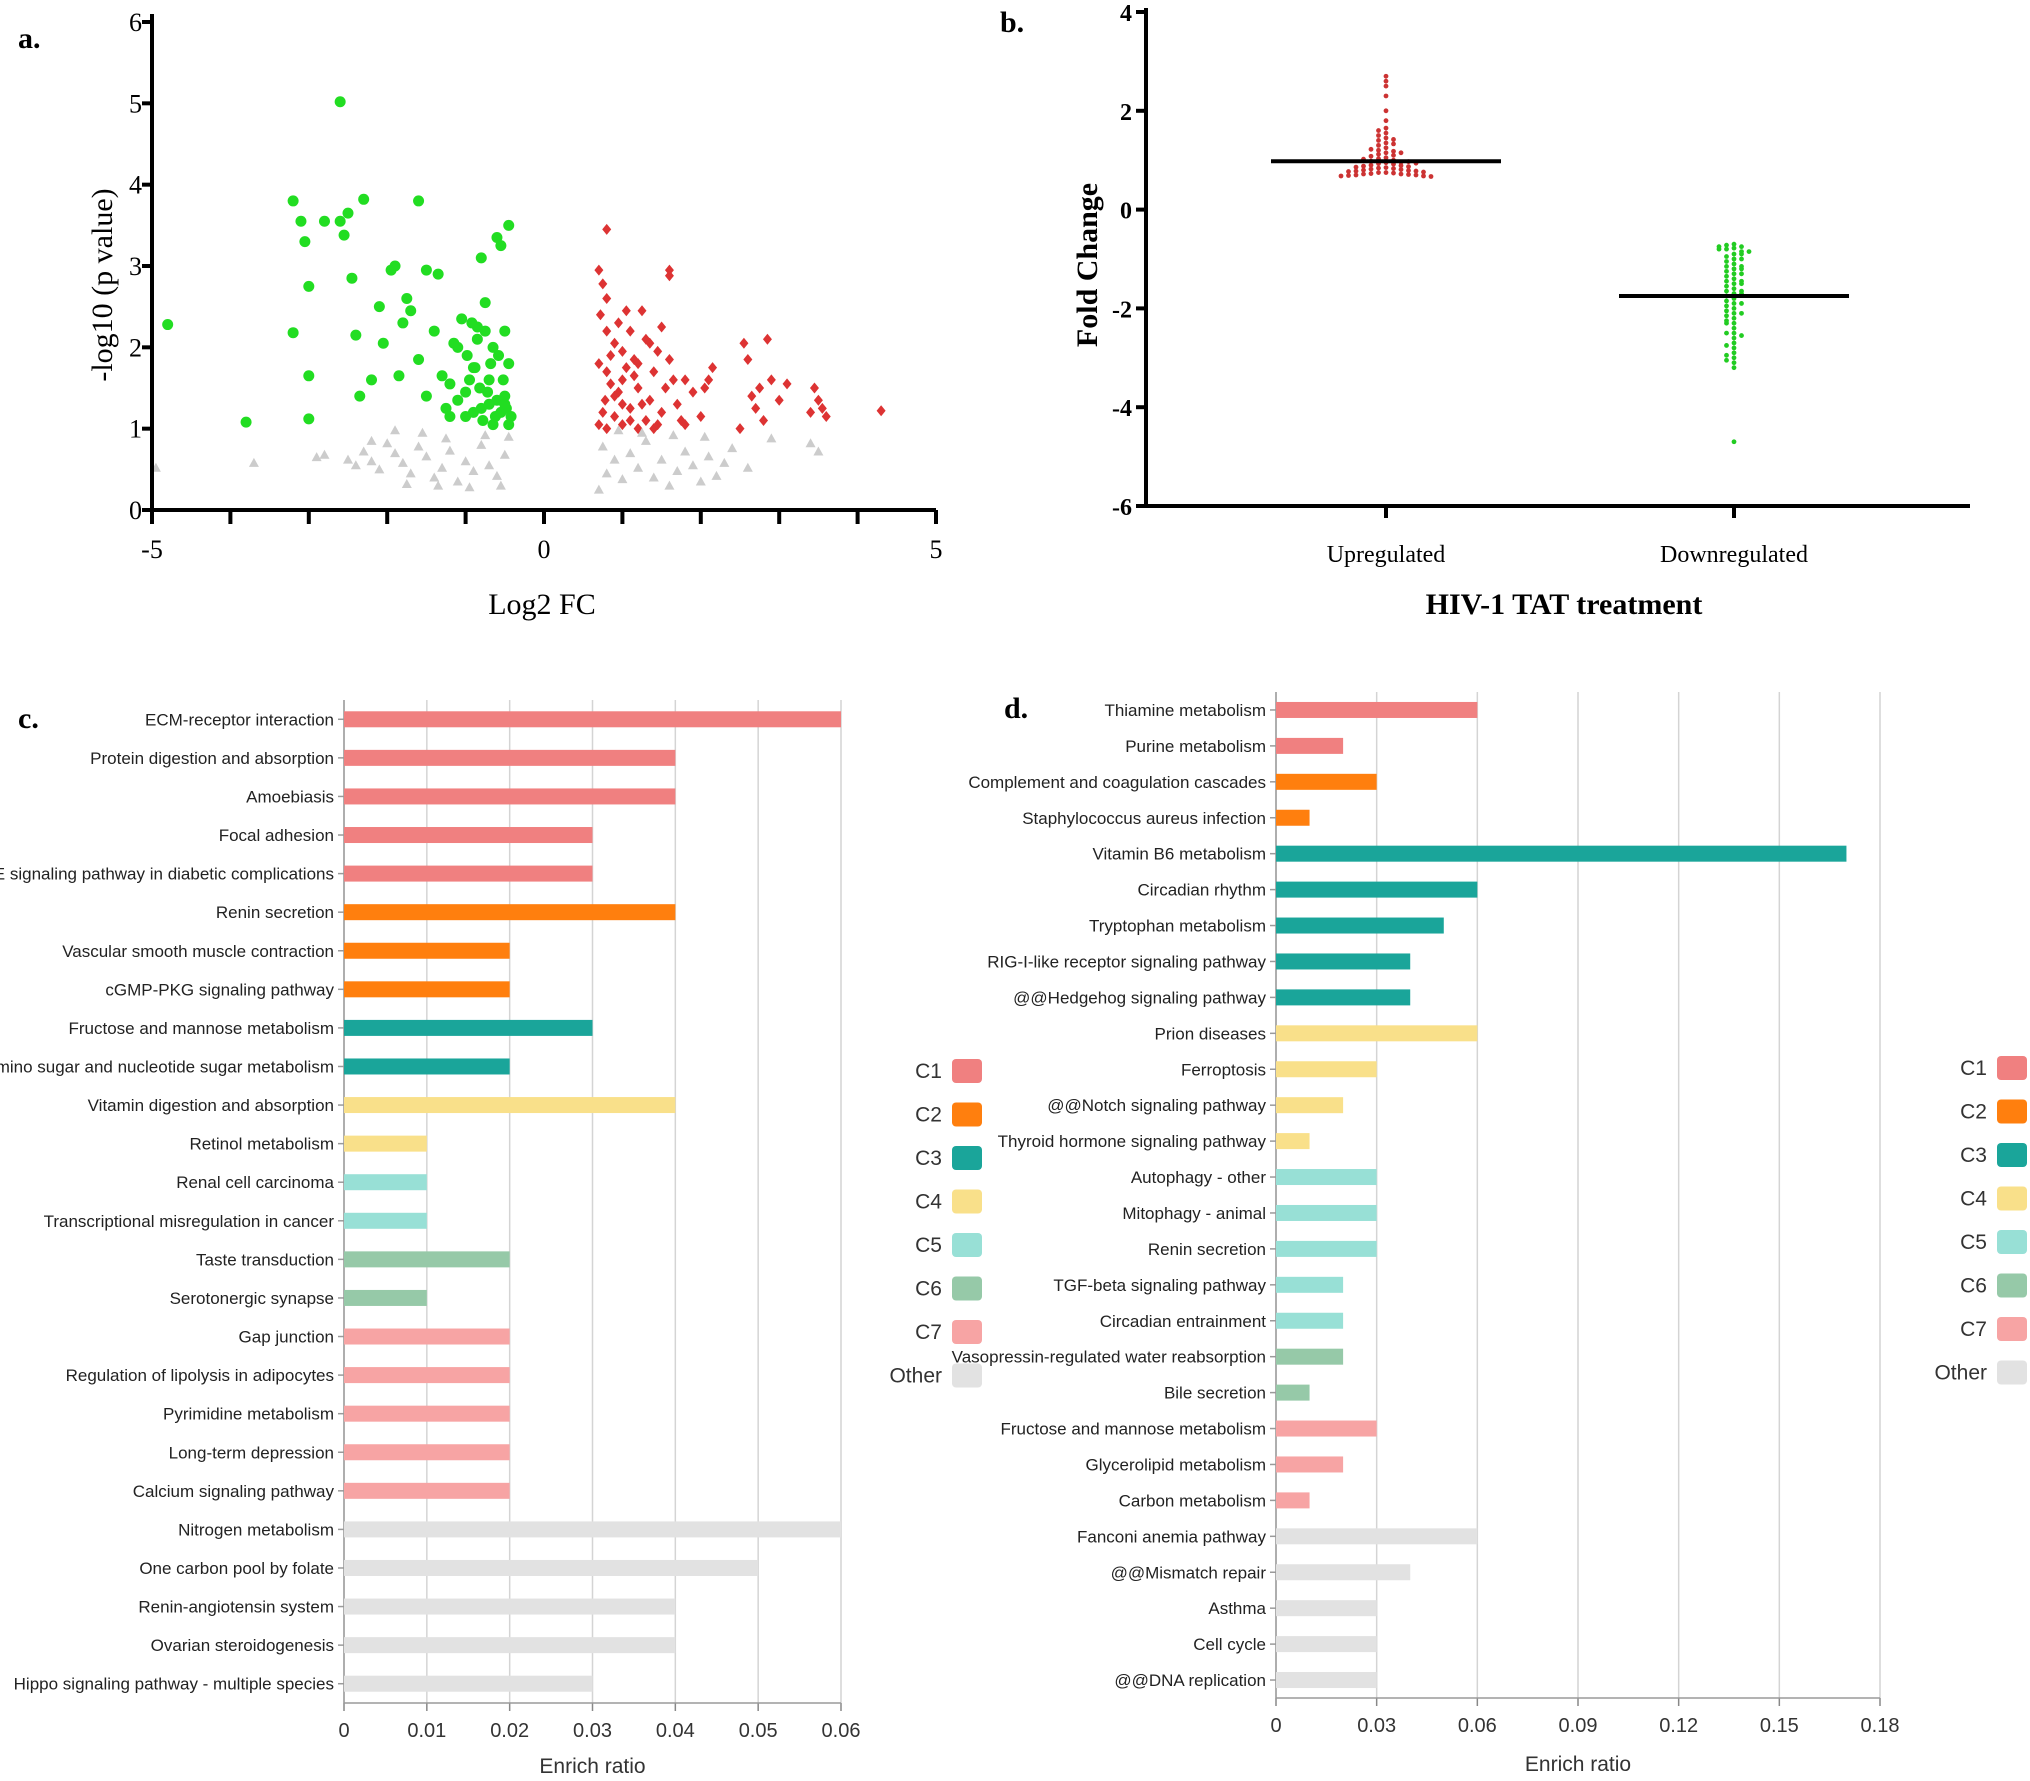  What do you see at coordinates (152, 549) in the screenshot?
I see `x-tick-label: -5` at bounding box center [152, 549].